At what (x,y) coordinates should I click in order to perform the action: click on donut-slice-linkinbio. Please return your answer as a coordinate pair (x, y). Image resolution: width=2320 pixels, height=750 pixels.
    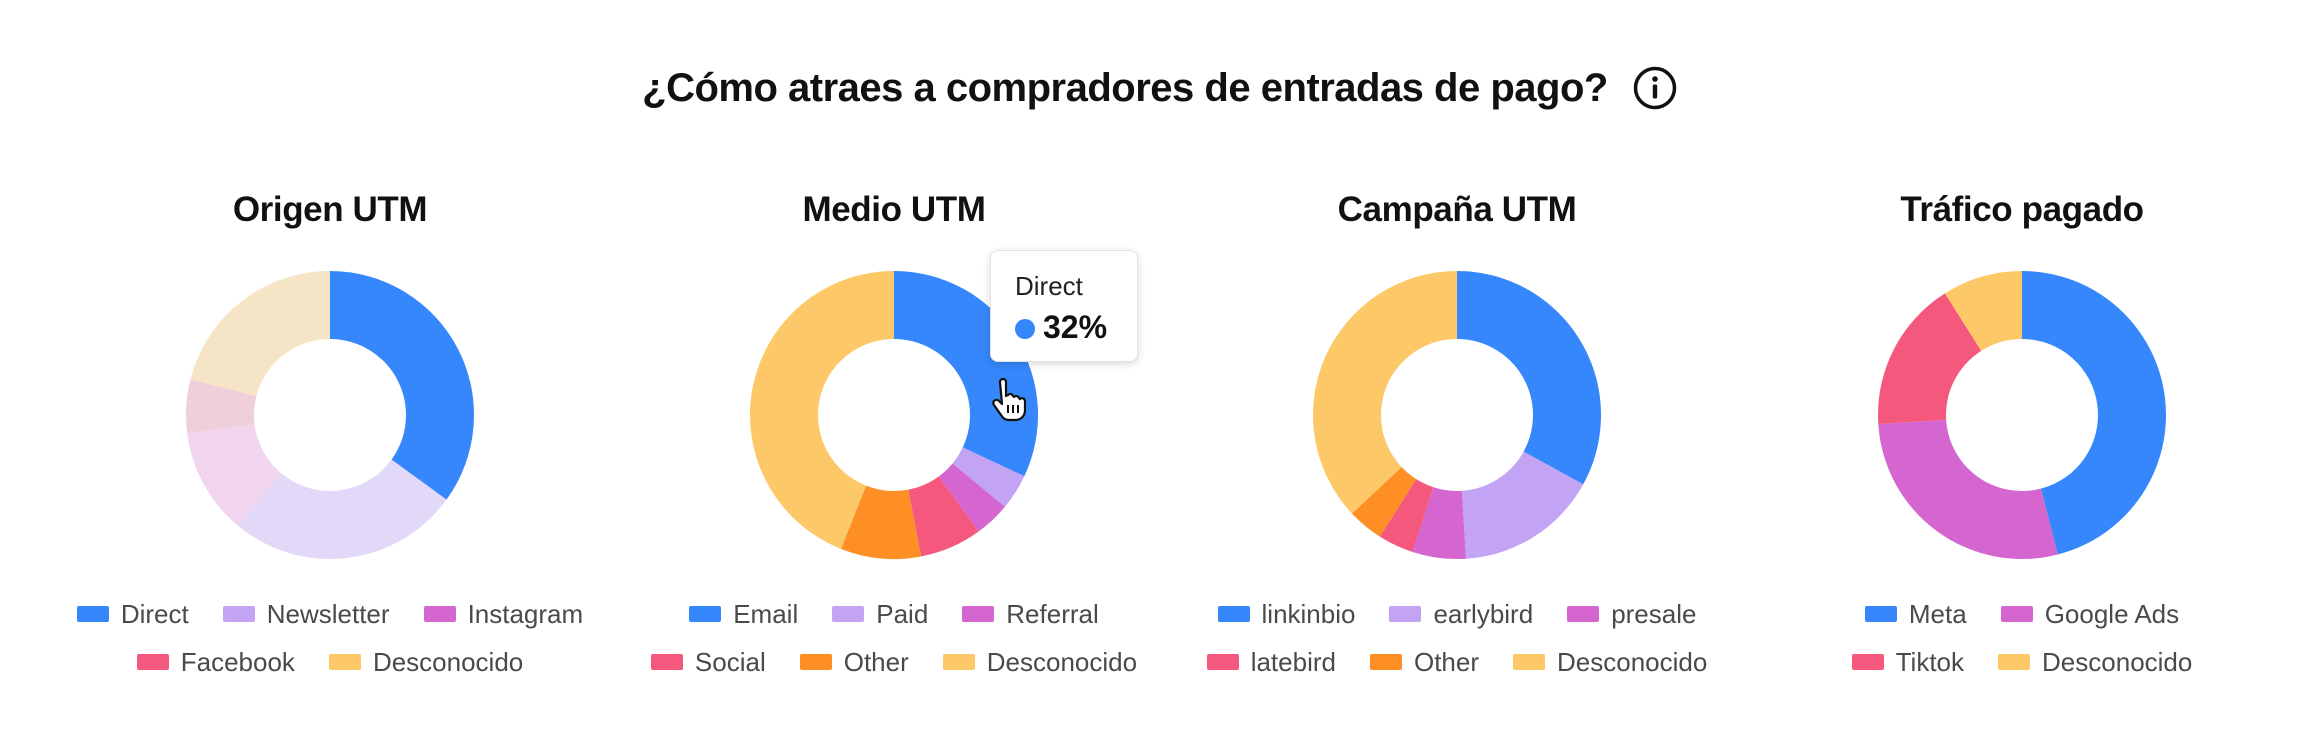
    Looking at the image, I should click on (1529, 378).